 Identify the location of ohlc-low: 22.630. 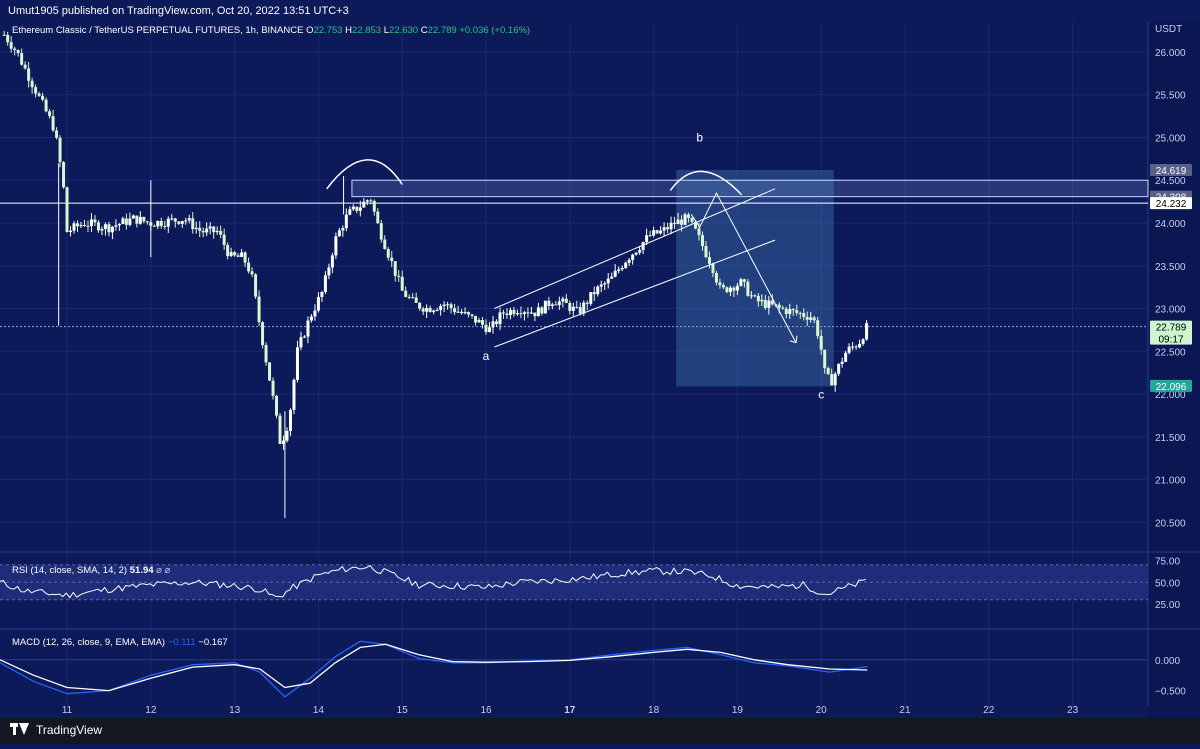
(405, 30).